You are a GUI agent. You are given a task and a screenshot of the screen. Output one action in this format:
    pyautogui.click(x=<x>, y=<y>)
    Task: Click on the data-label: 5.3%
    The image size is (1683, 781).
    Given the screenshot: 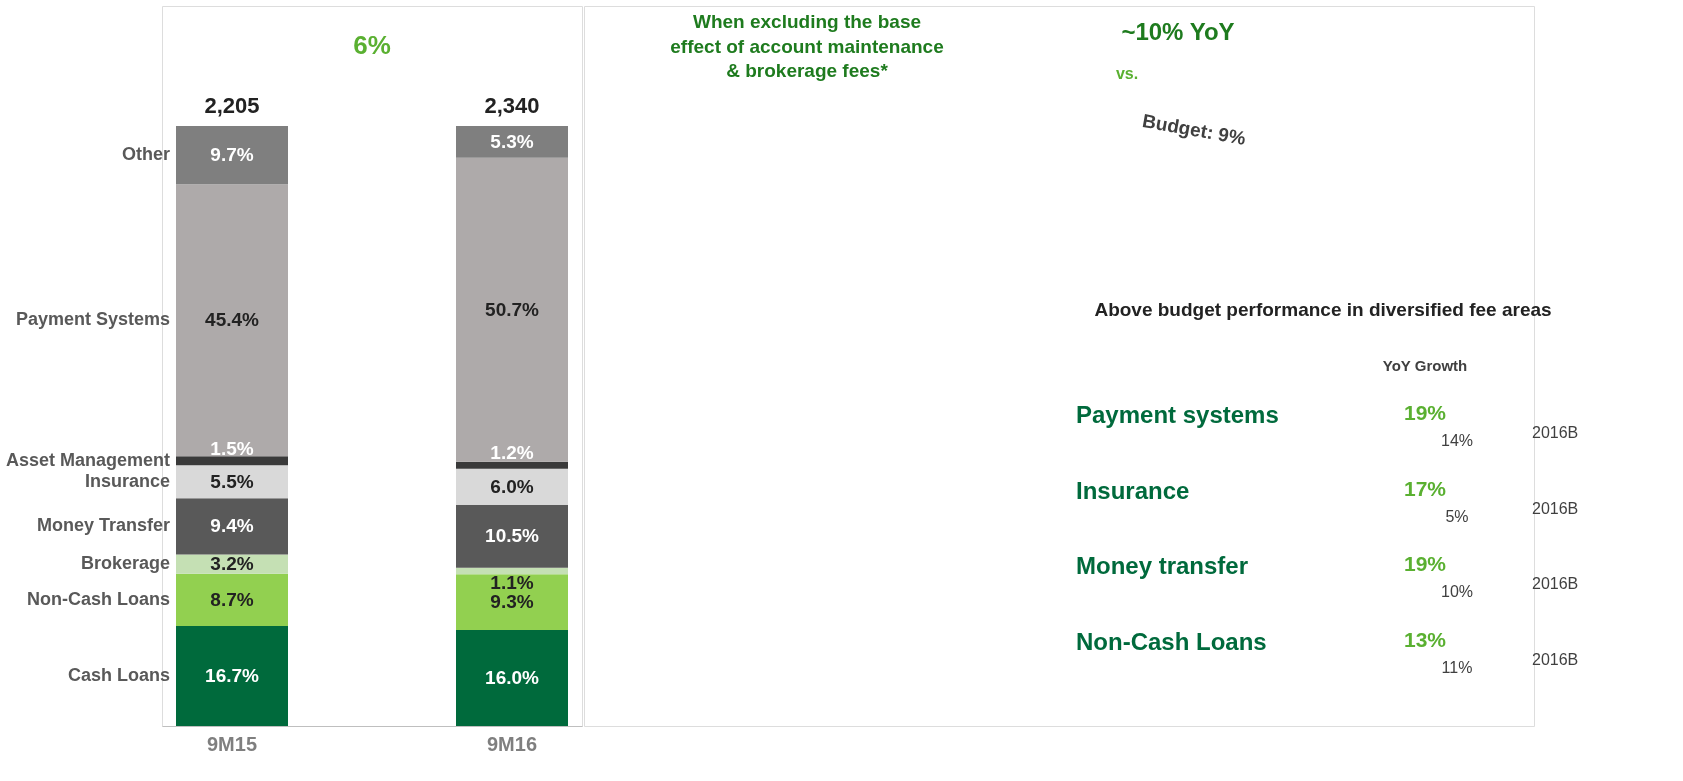 What is the action you would take?
    pyautogui.click(x=512, y=141)
    